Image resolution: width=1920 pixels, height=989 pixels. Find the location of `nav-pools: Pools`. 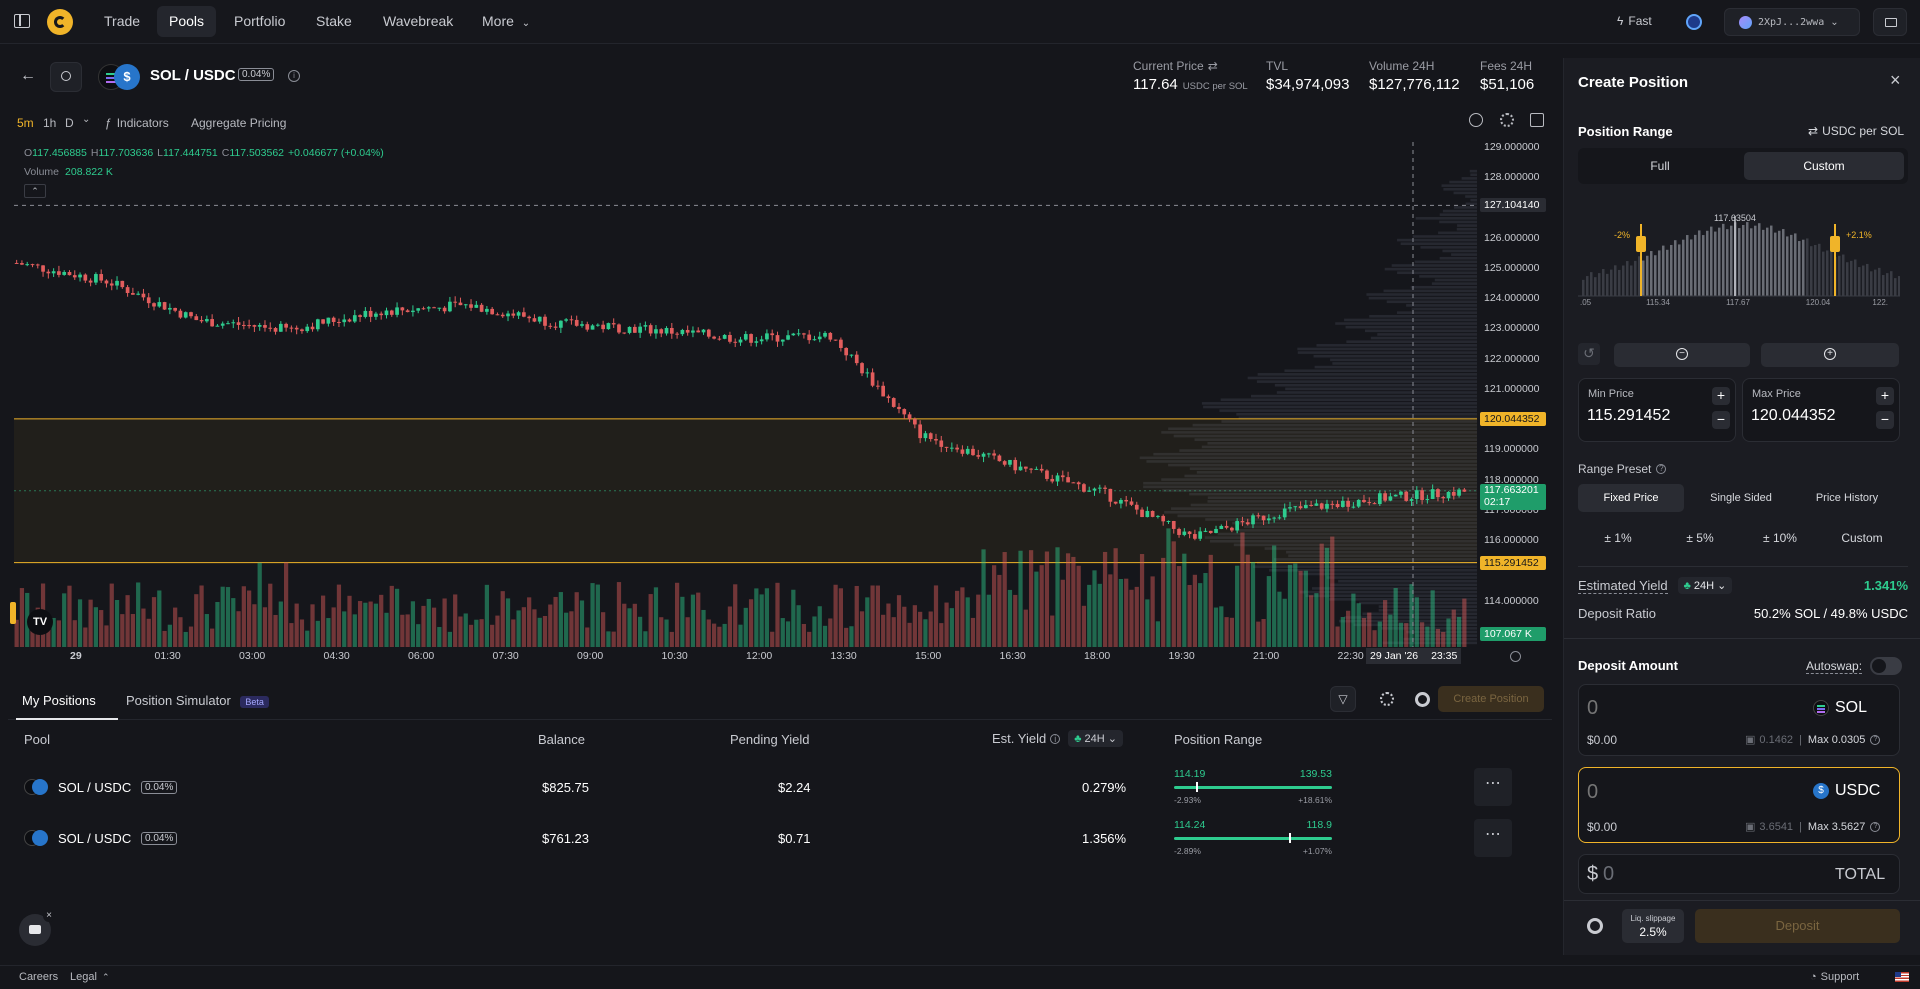

nav-pools: Pools is located at coordinates (187, 21).